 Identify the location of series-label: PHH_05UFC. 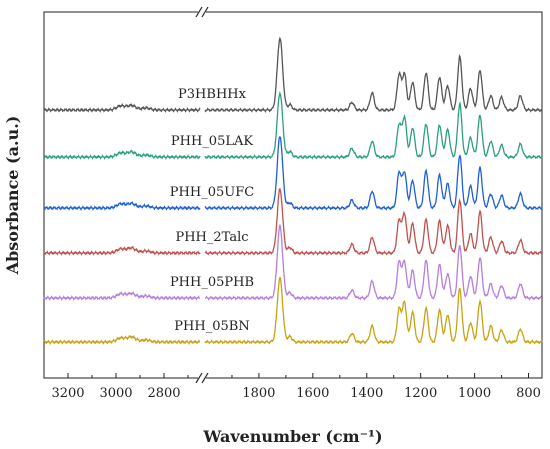
(212, 192).